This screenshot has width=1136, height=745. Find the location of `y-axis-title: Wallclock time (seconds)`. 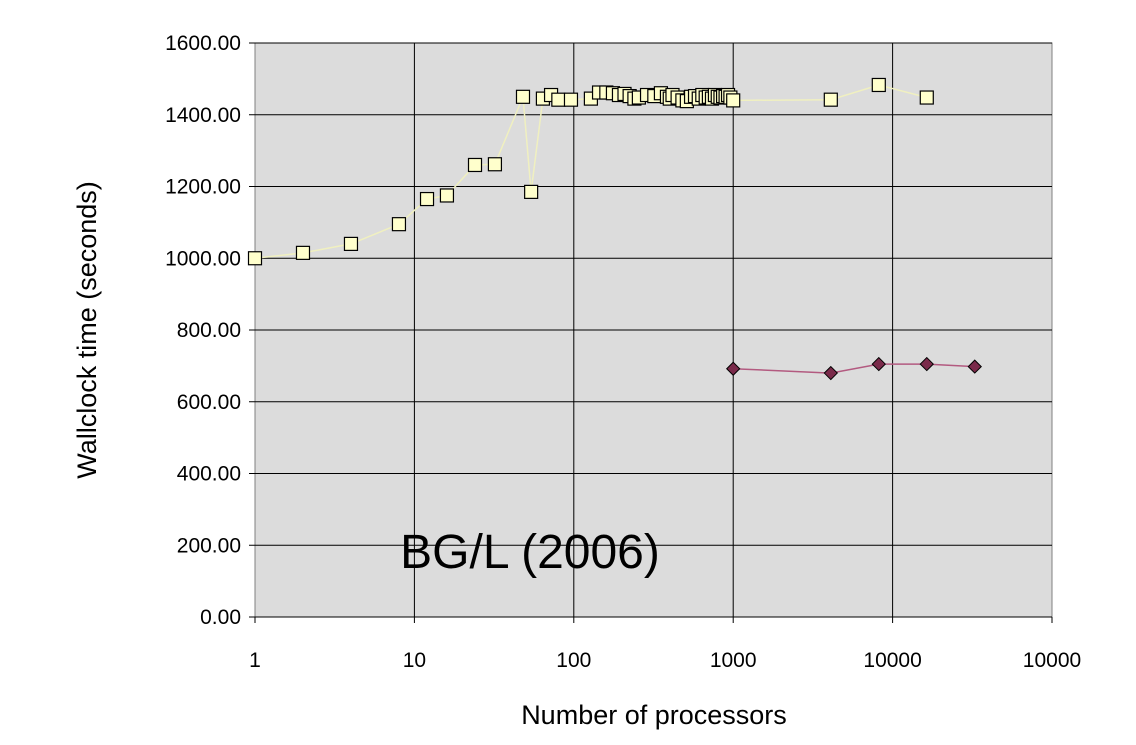

y-axis-title: Wallclock time (seconds) is located at coordinates (87, 330).